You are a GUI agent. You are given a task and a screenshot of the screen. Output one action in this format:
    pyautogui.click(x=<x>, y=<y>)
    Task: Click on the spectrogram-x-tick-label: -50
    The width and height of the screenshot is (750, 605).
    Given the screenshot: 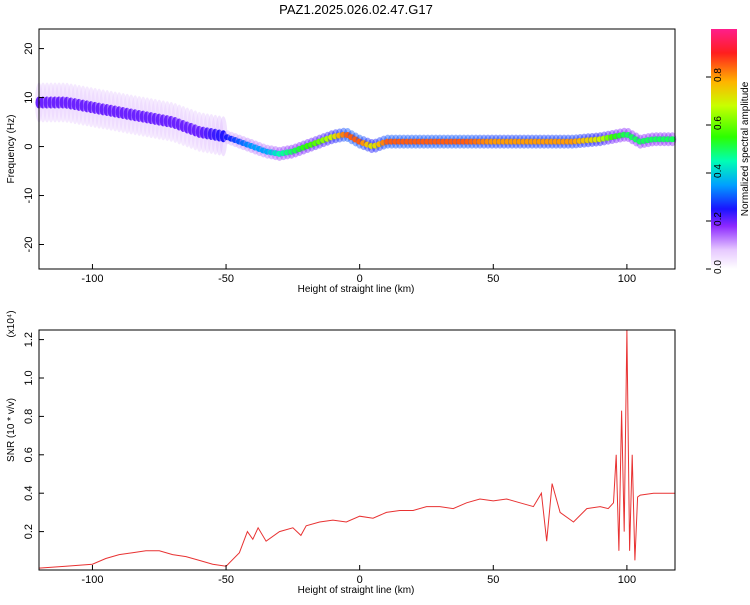 What is the action you would take?
    pyautogui.click(x=226, y=279)
    